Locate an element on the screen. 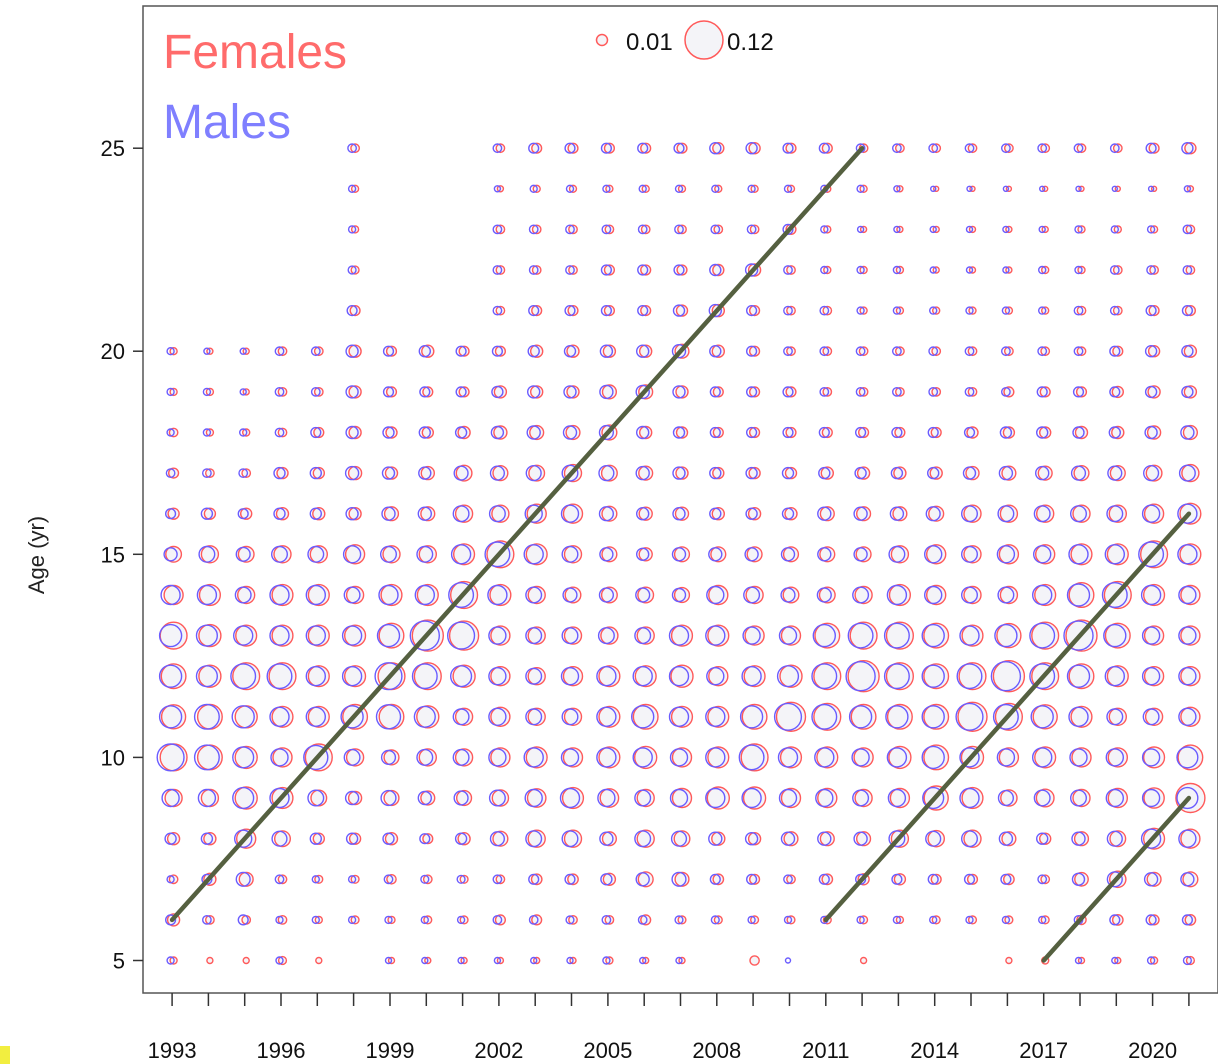 This screenshot has height=1064, width=1218. x-tick-label: 1999 is located at coordinates (390, 1050).